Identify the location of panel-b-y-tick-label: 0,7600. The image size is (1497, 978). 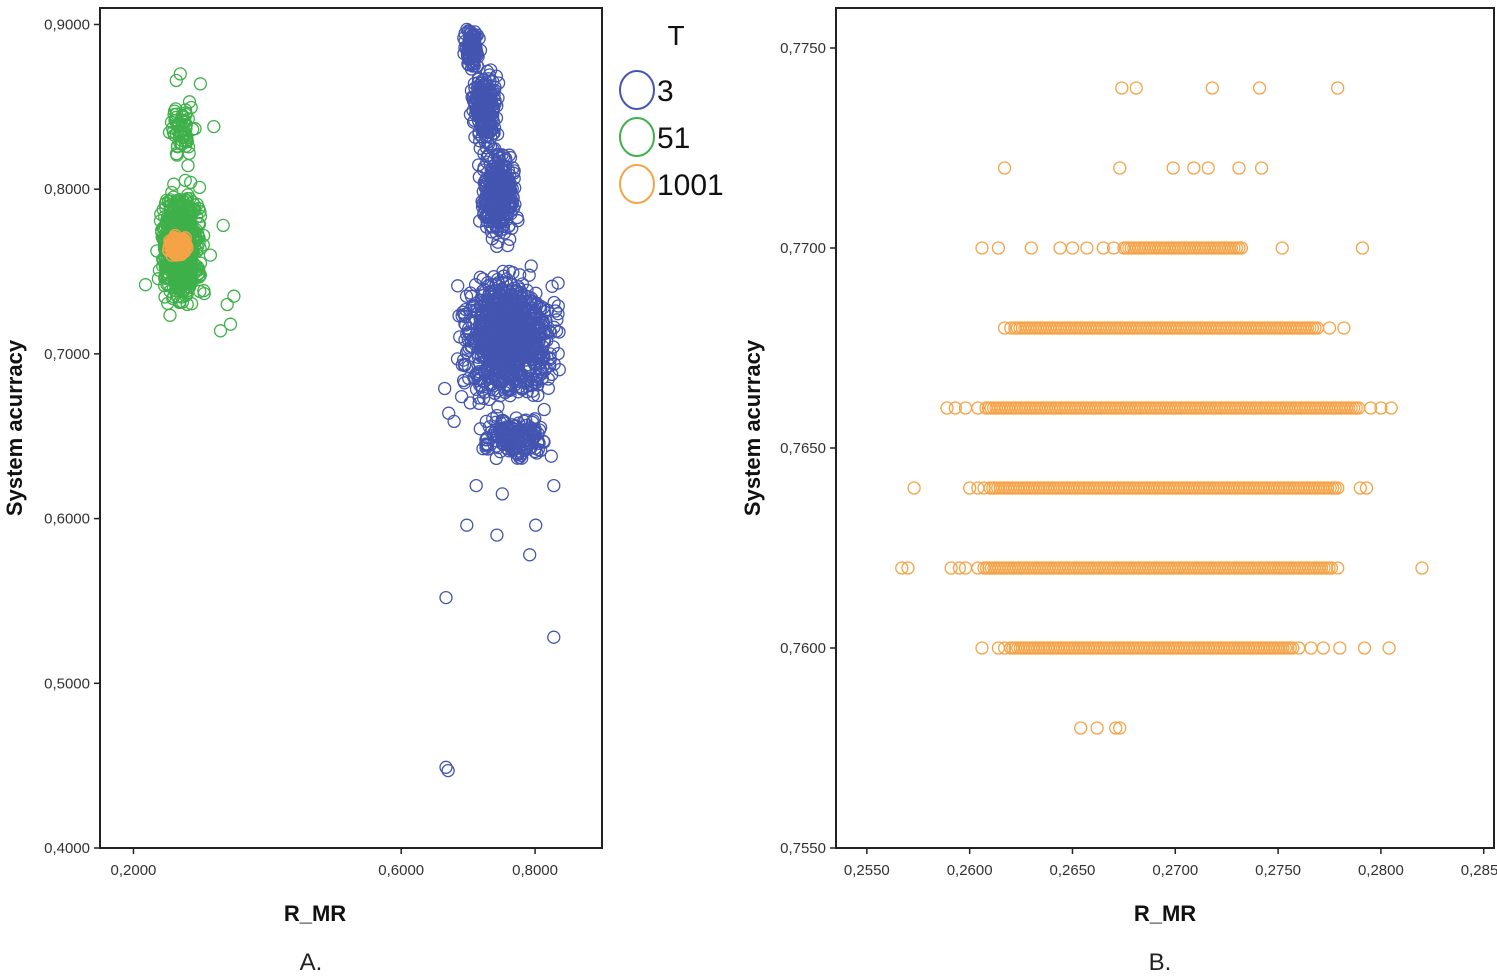
(803, 648).